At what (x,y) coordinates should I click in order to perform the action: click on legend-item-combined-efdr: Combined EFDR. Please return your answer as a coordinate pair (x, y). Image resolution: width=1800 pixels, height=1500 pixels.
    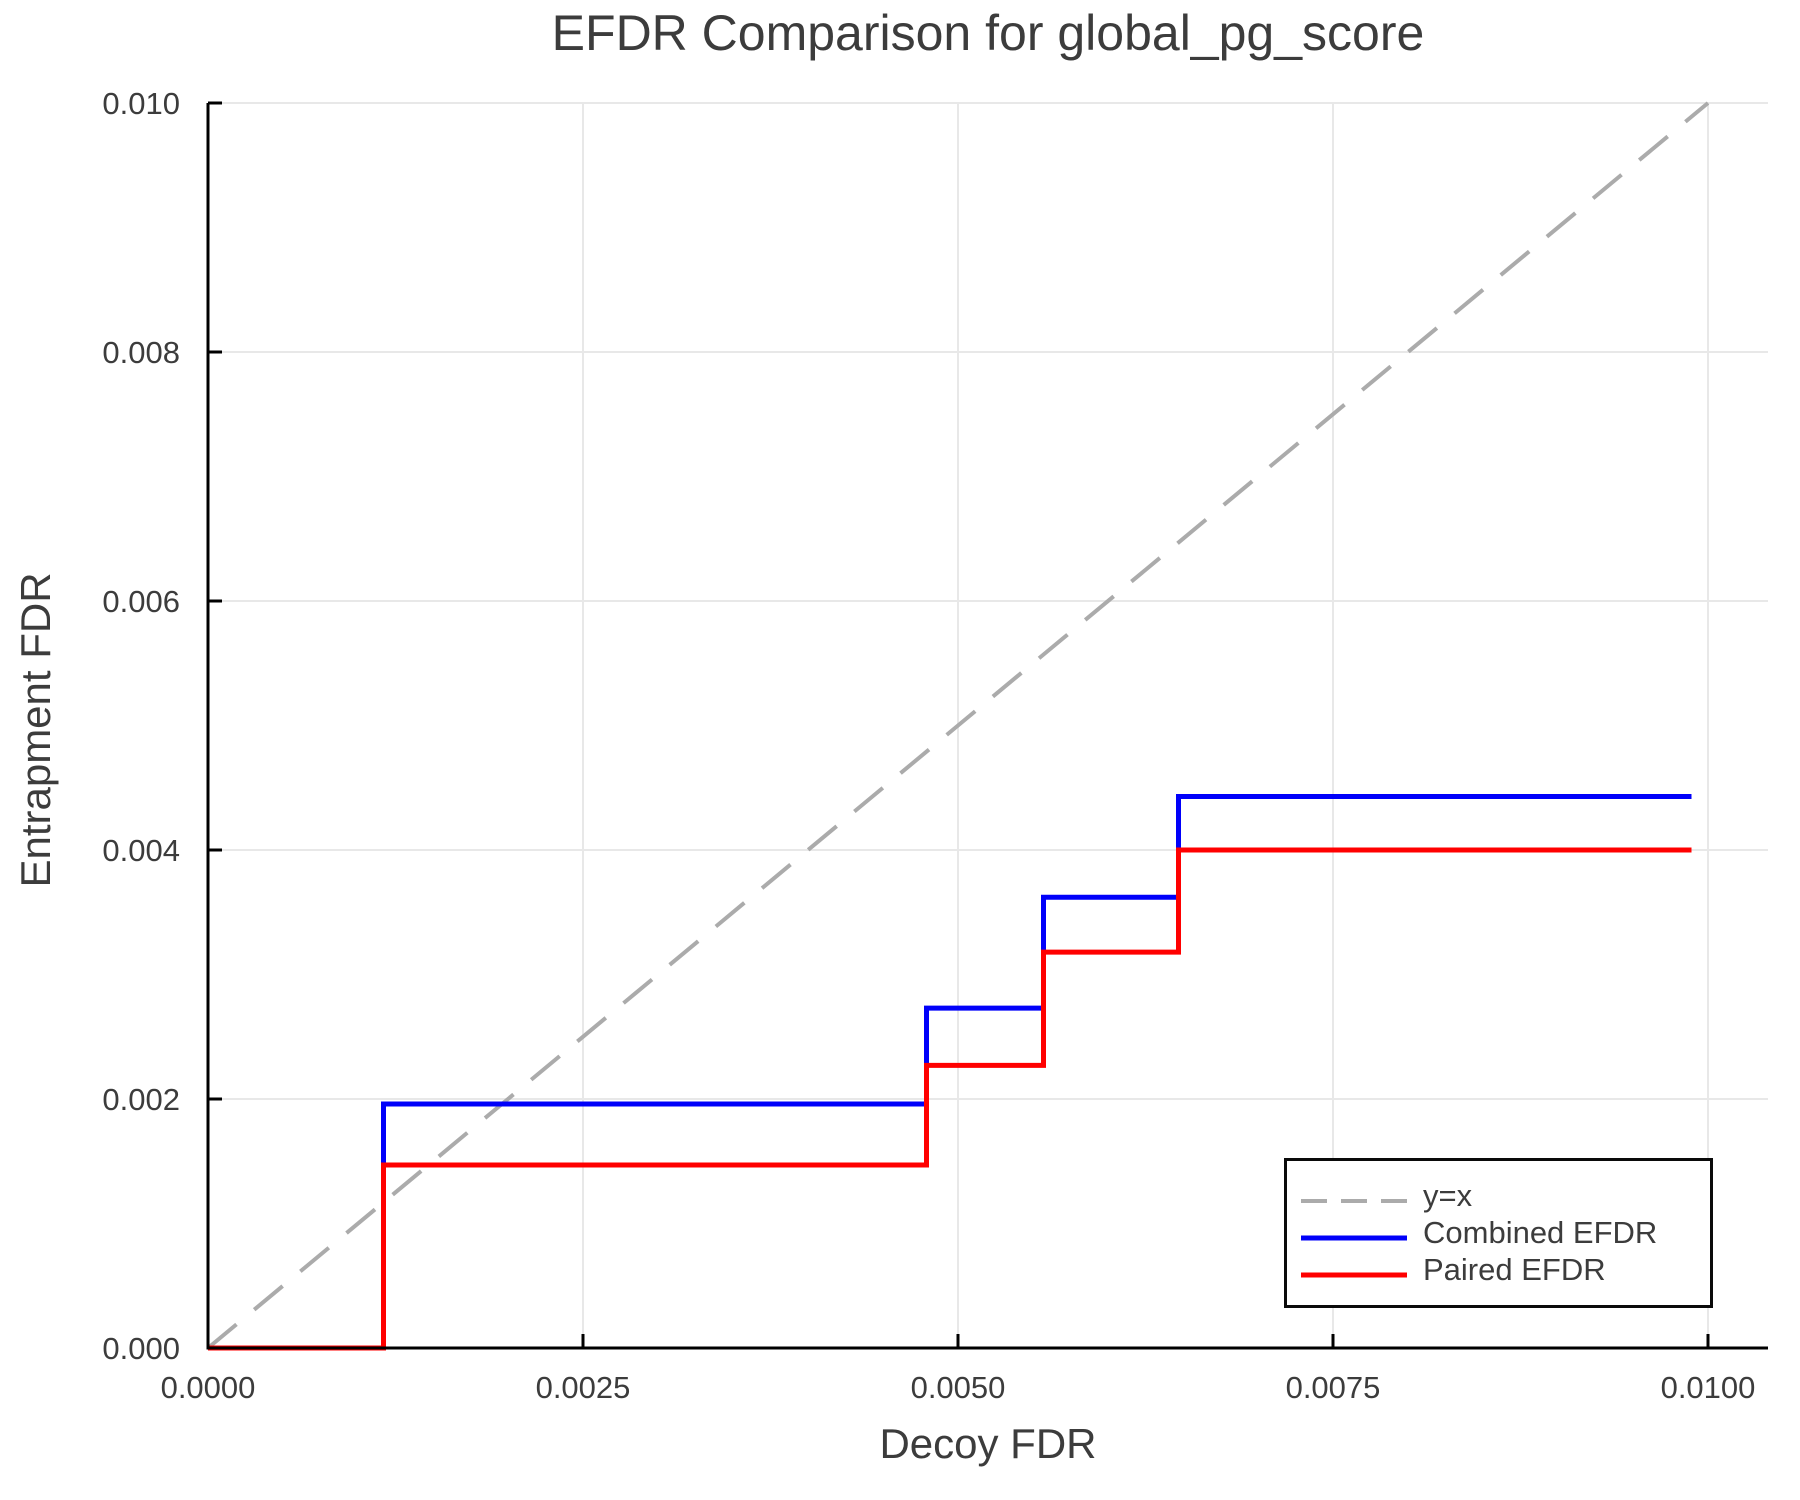
    Looking at the image, I should click on (1505, 1233).